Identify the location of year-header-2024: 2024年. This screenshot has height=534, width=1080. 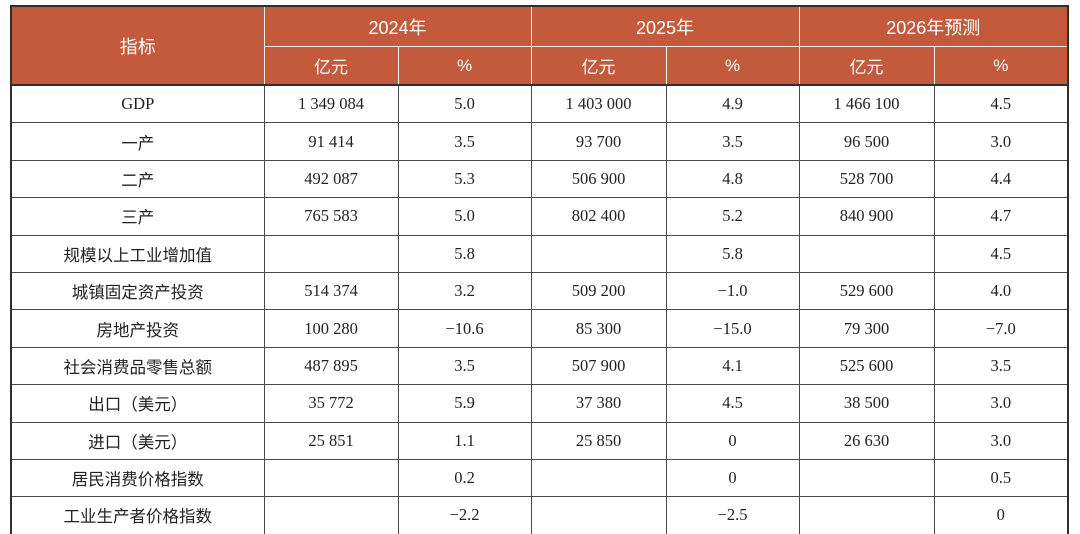
(397, 26).